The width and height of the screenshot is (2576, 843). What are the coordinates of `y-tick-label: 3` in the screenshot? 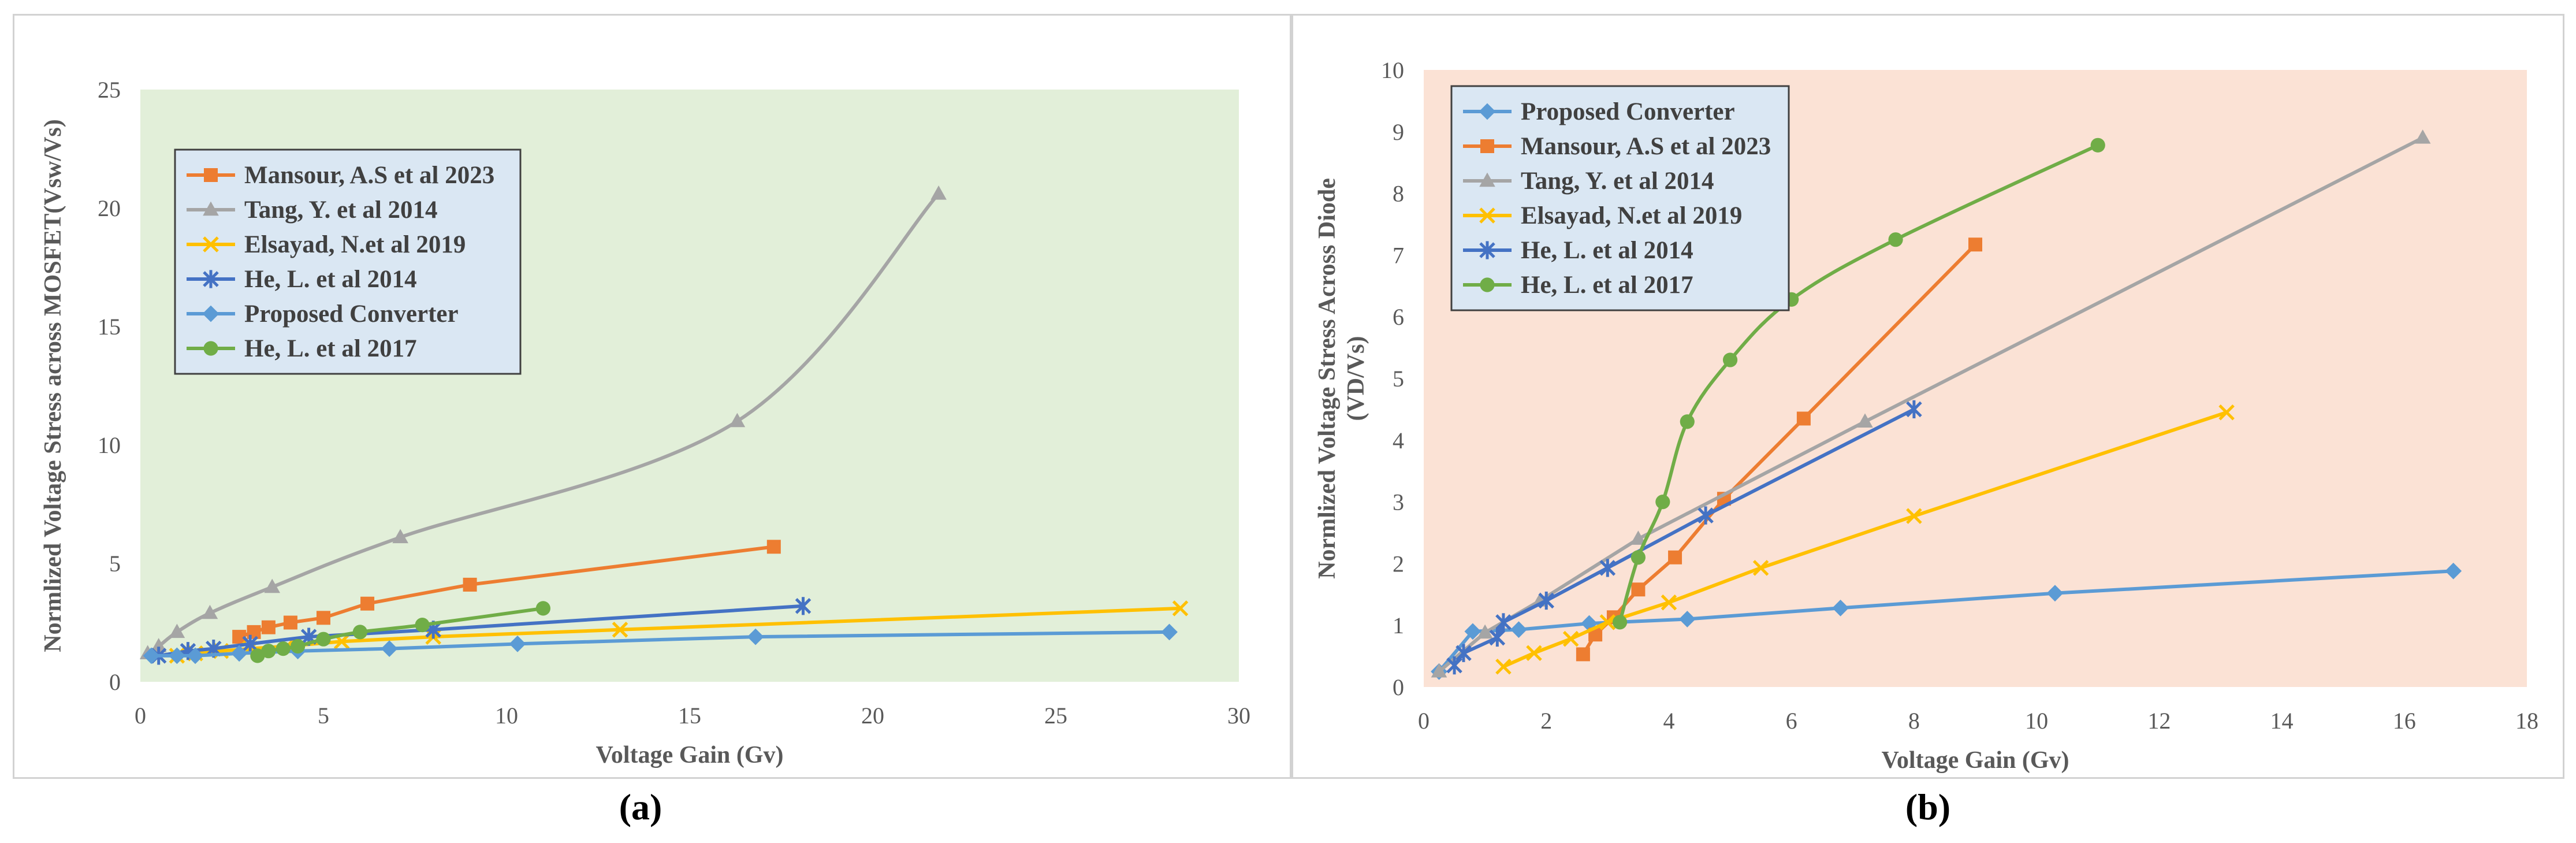 It's located at (1398, 502).